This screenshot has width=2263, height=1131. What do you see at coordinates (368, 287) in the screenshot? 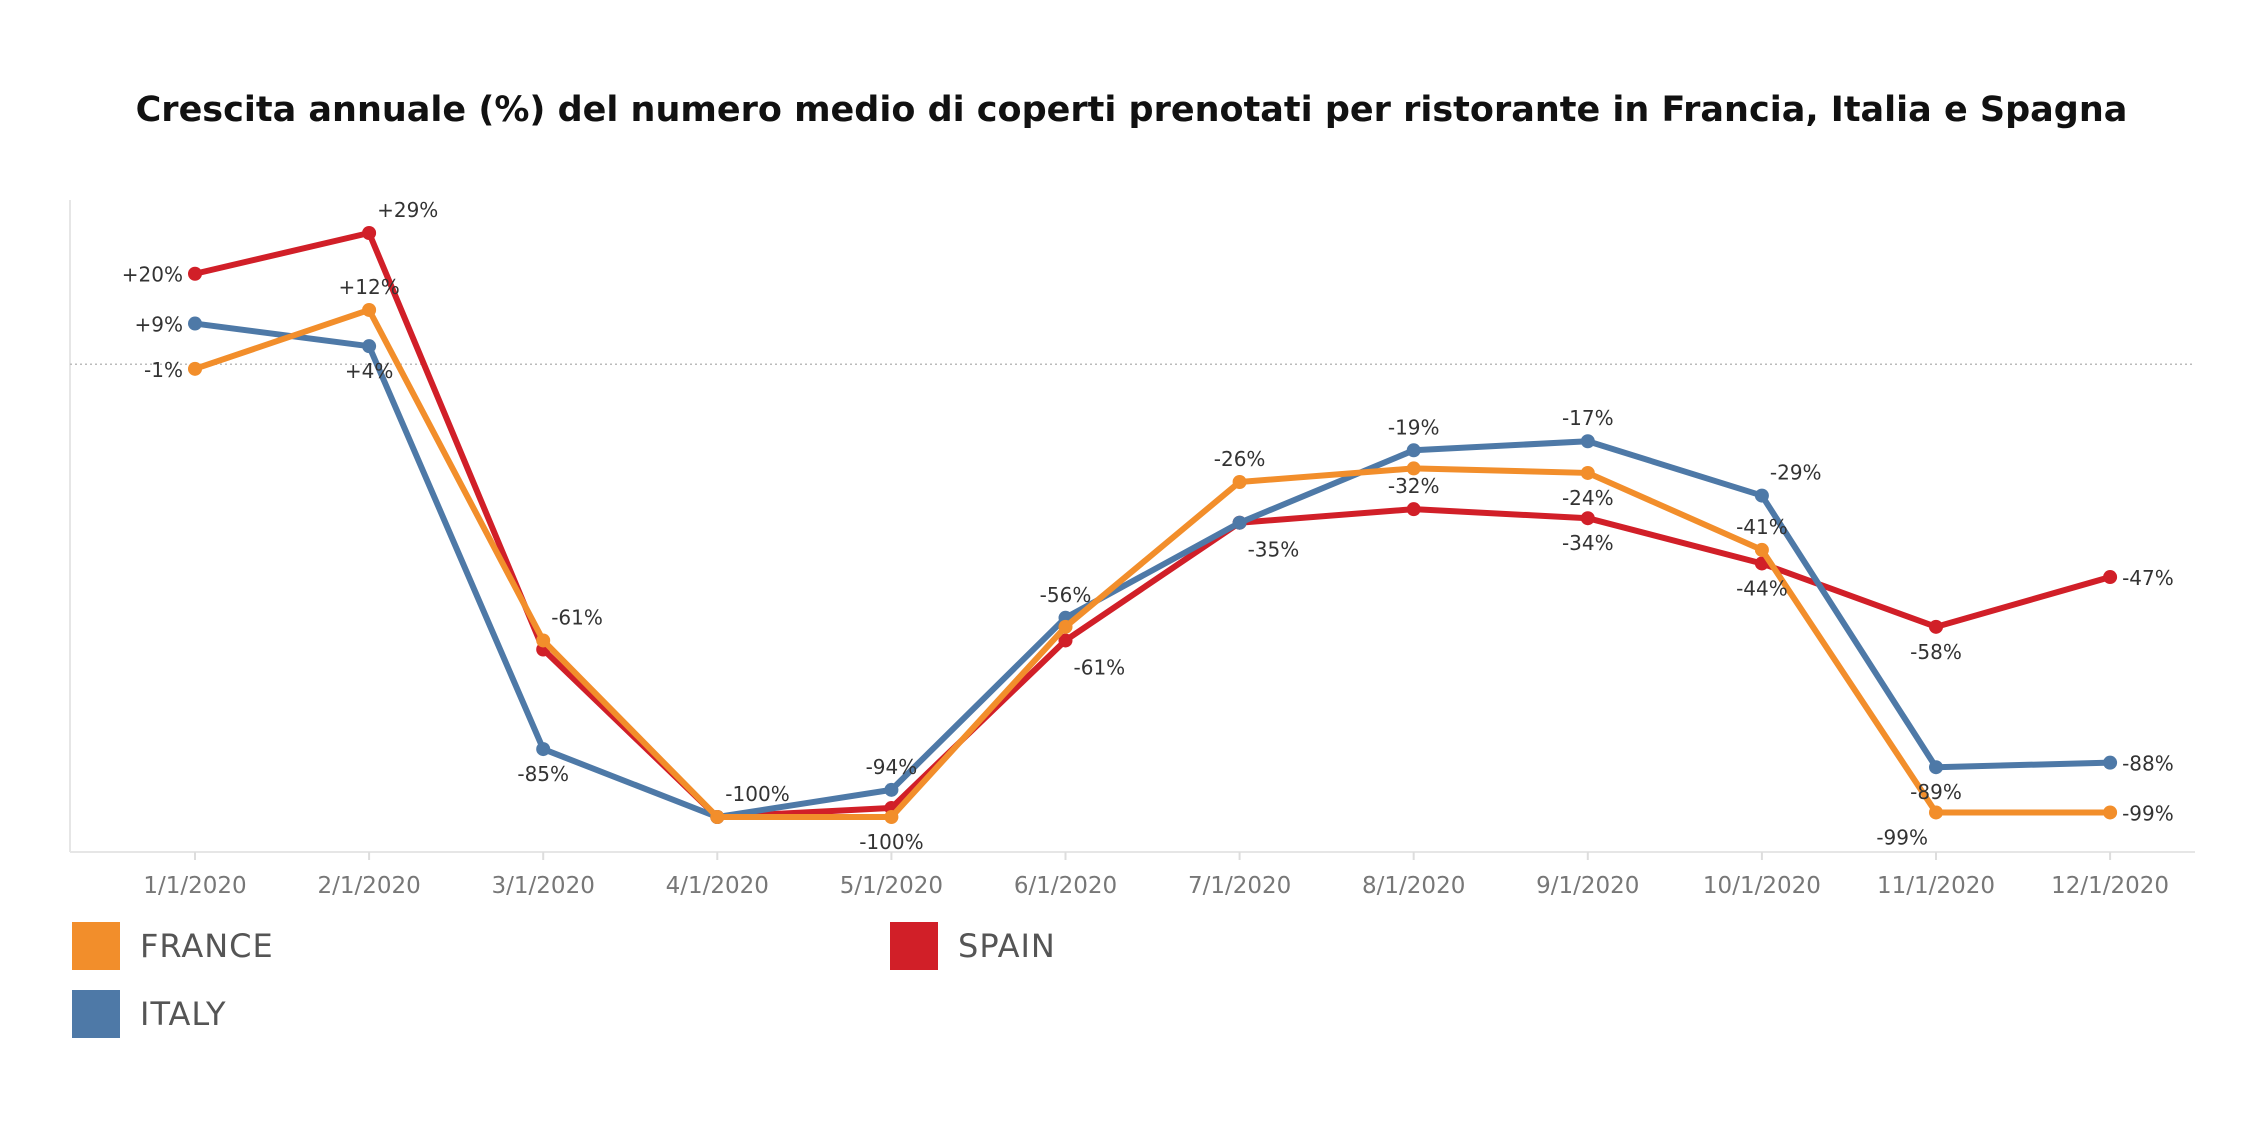
I see `data-label-france: +12%` at bounding box center [368, 287].